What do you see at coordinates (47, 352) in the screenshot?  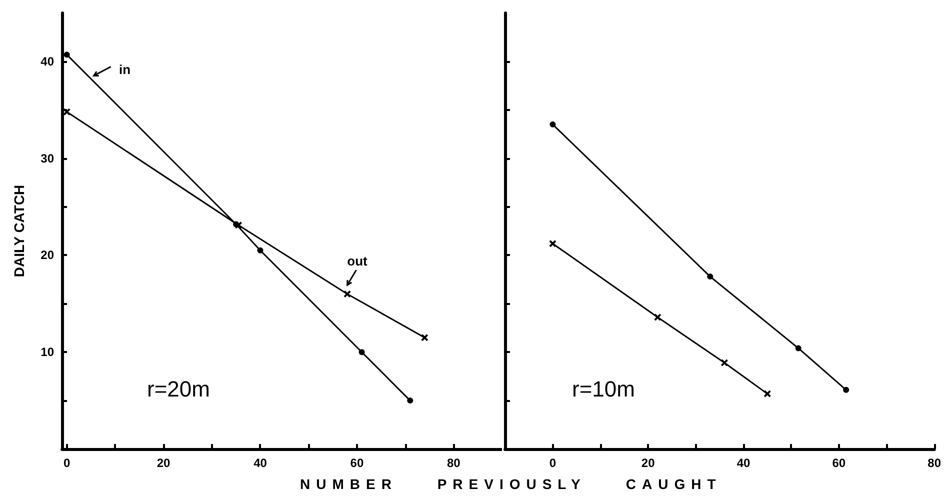 I see `y-tick-label: 10` at bounding box center [47, 352].